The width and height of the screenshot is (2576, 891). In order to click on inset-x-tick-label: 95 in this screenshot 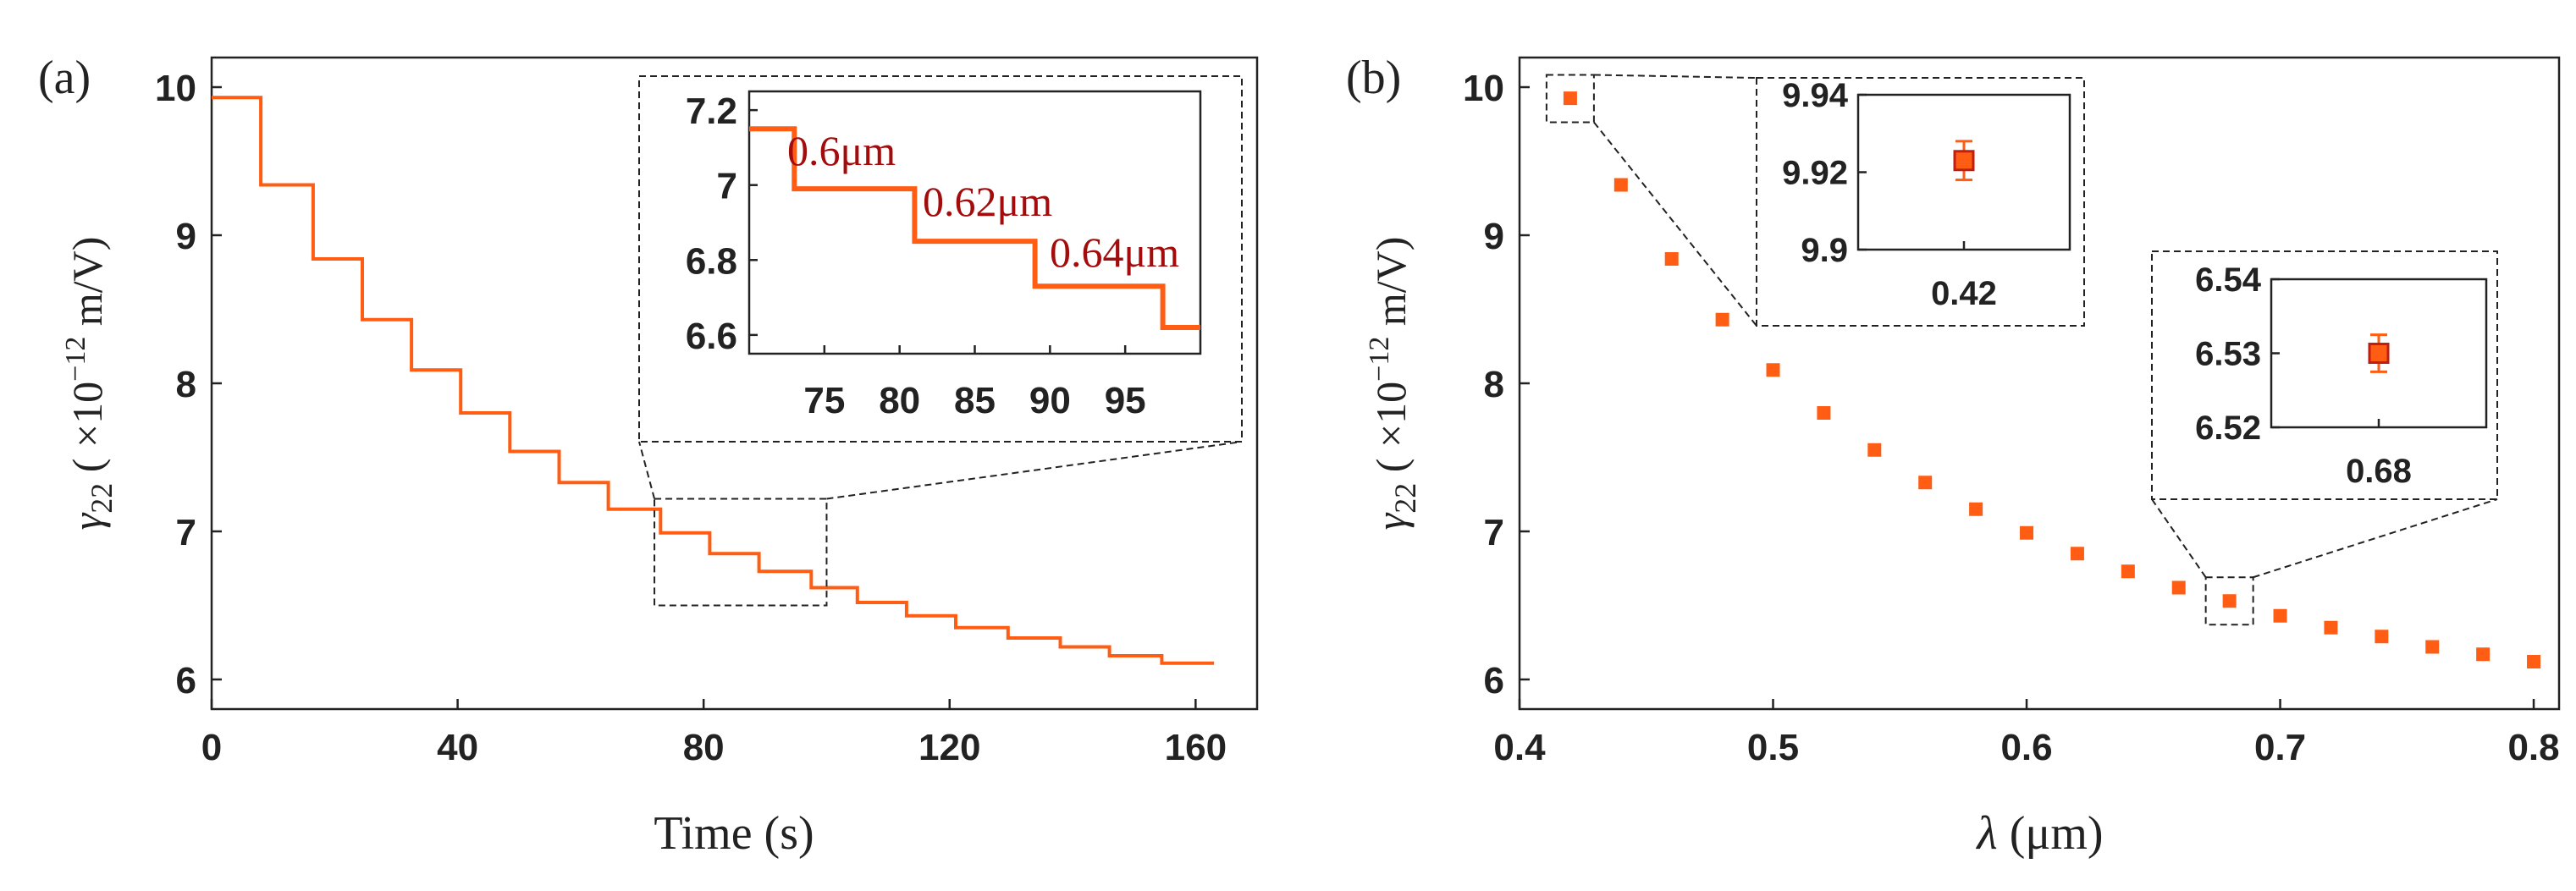, I will do `click(1125, 401)`.